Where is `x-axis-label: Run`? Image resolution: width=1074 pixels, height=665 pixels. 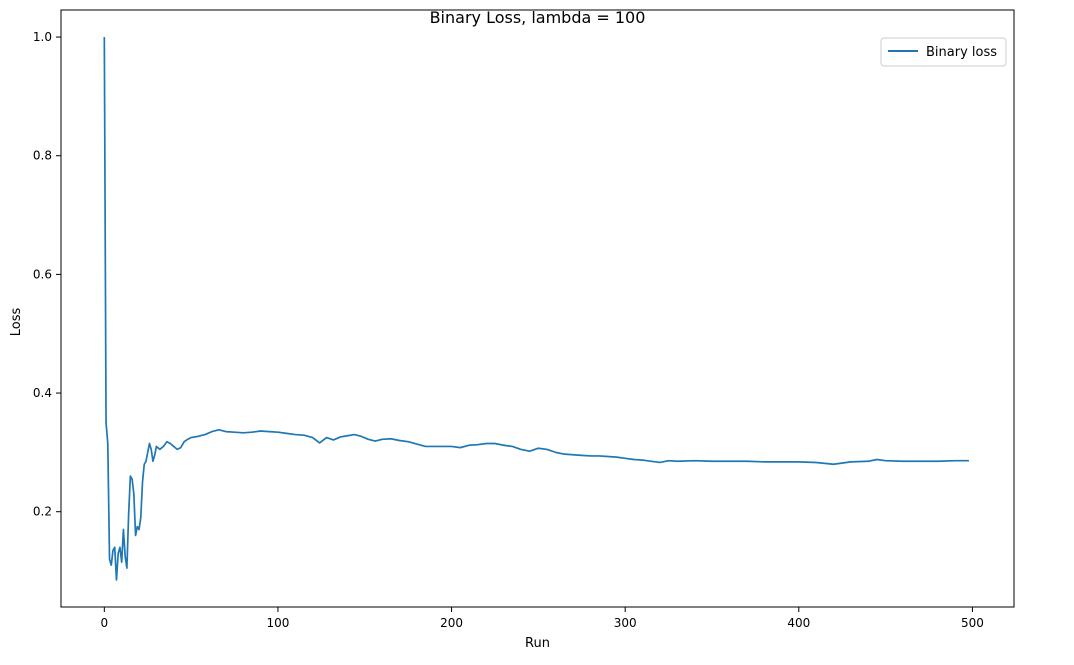
x-axis-label: Run is located at coordinates (537, 643).